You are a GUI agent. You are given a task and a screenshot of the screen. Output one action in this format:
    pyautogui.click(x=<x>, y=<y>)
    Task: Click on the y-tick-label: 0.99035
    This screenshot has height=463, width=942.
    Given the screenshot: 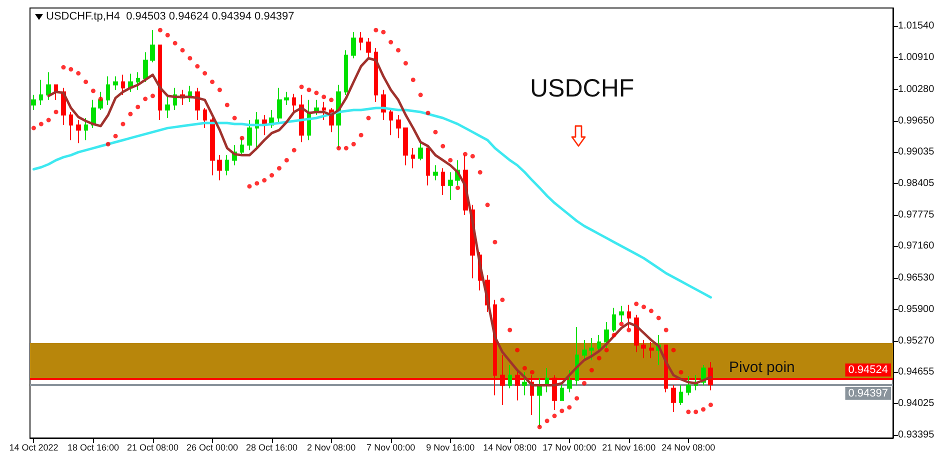 What is the action you would take?
    pyautogui.click(x=916, y=152)
    